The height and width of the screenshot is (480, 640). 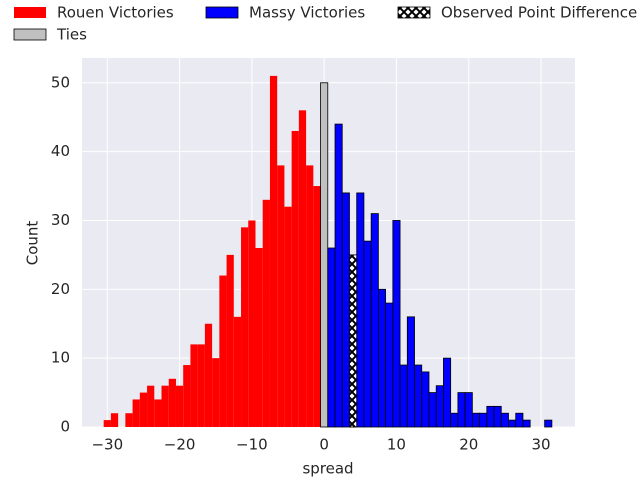 I want to click on x-tick-label: −20, so click(x=180, y=445).